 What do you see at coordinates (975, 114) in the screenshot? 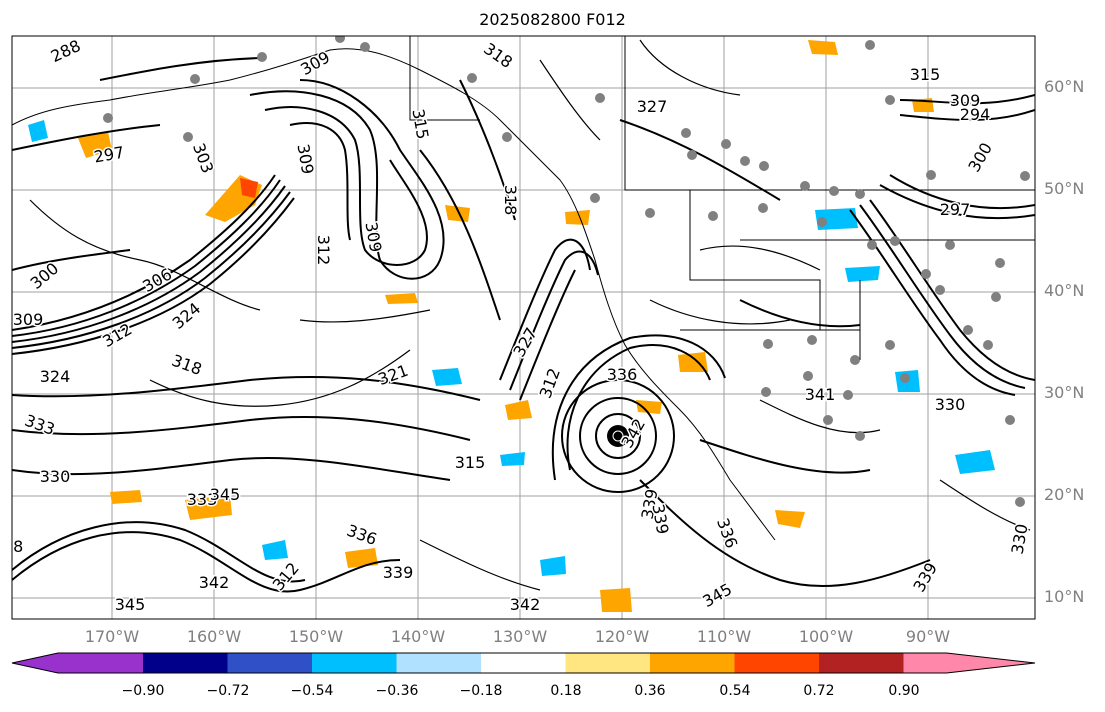
I see `contour-label: 294` at bounding box center [975, 114].